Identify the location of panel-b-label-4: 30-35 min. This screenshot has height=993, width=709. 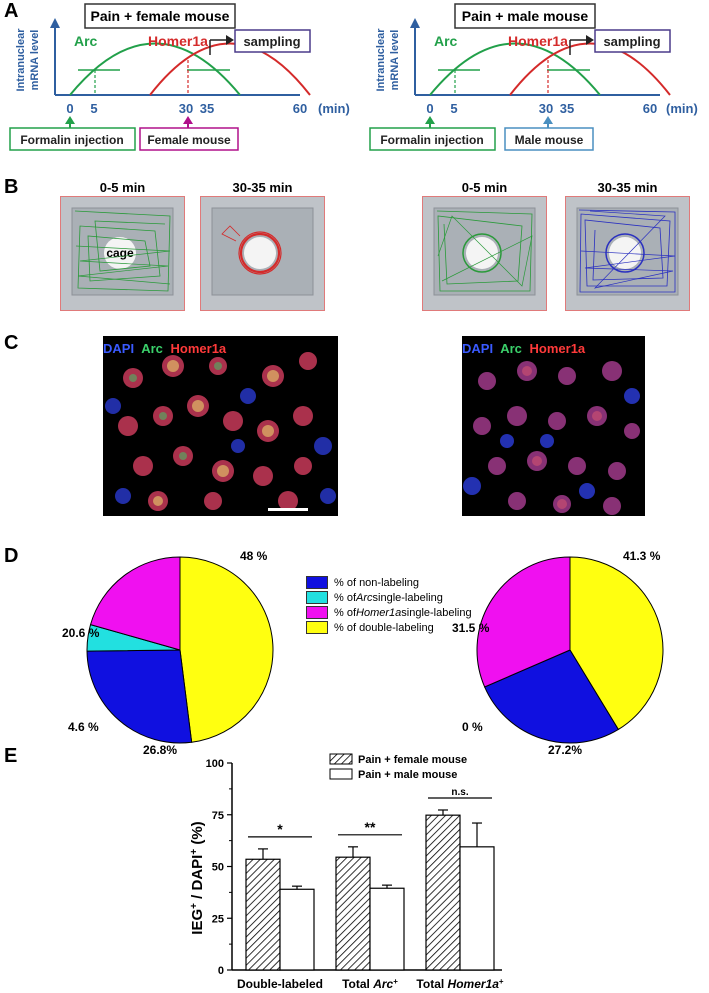
(627, 187).